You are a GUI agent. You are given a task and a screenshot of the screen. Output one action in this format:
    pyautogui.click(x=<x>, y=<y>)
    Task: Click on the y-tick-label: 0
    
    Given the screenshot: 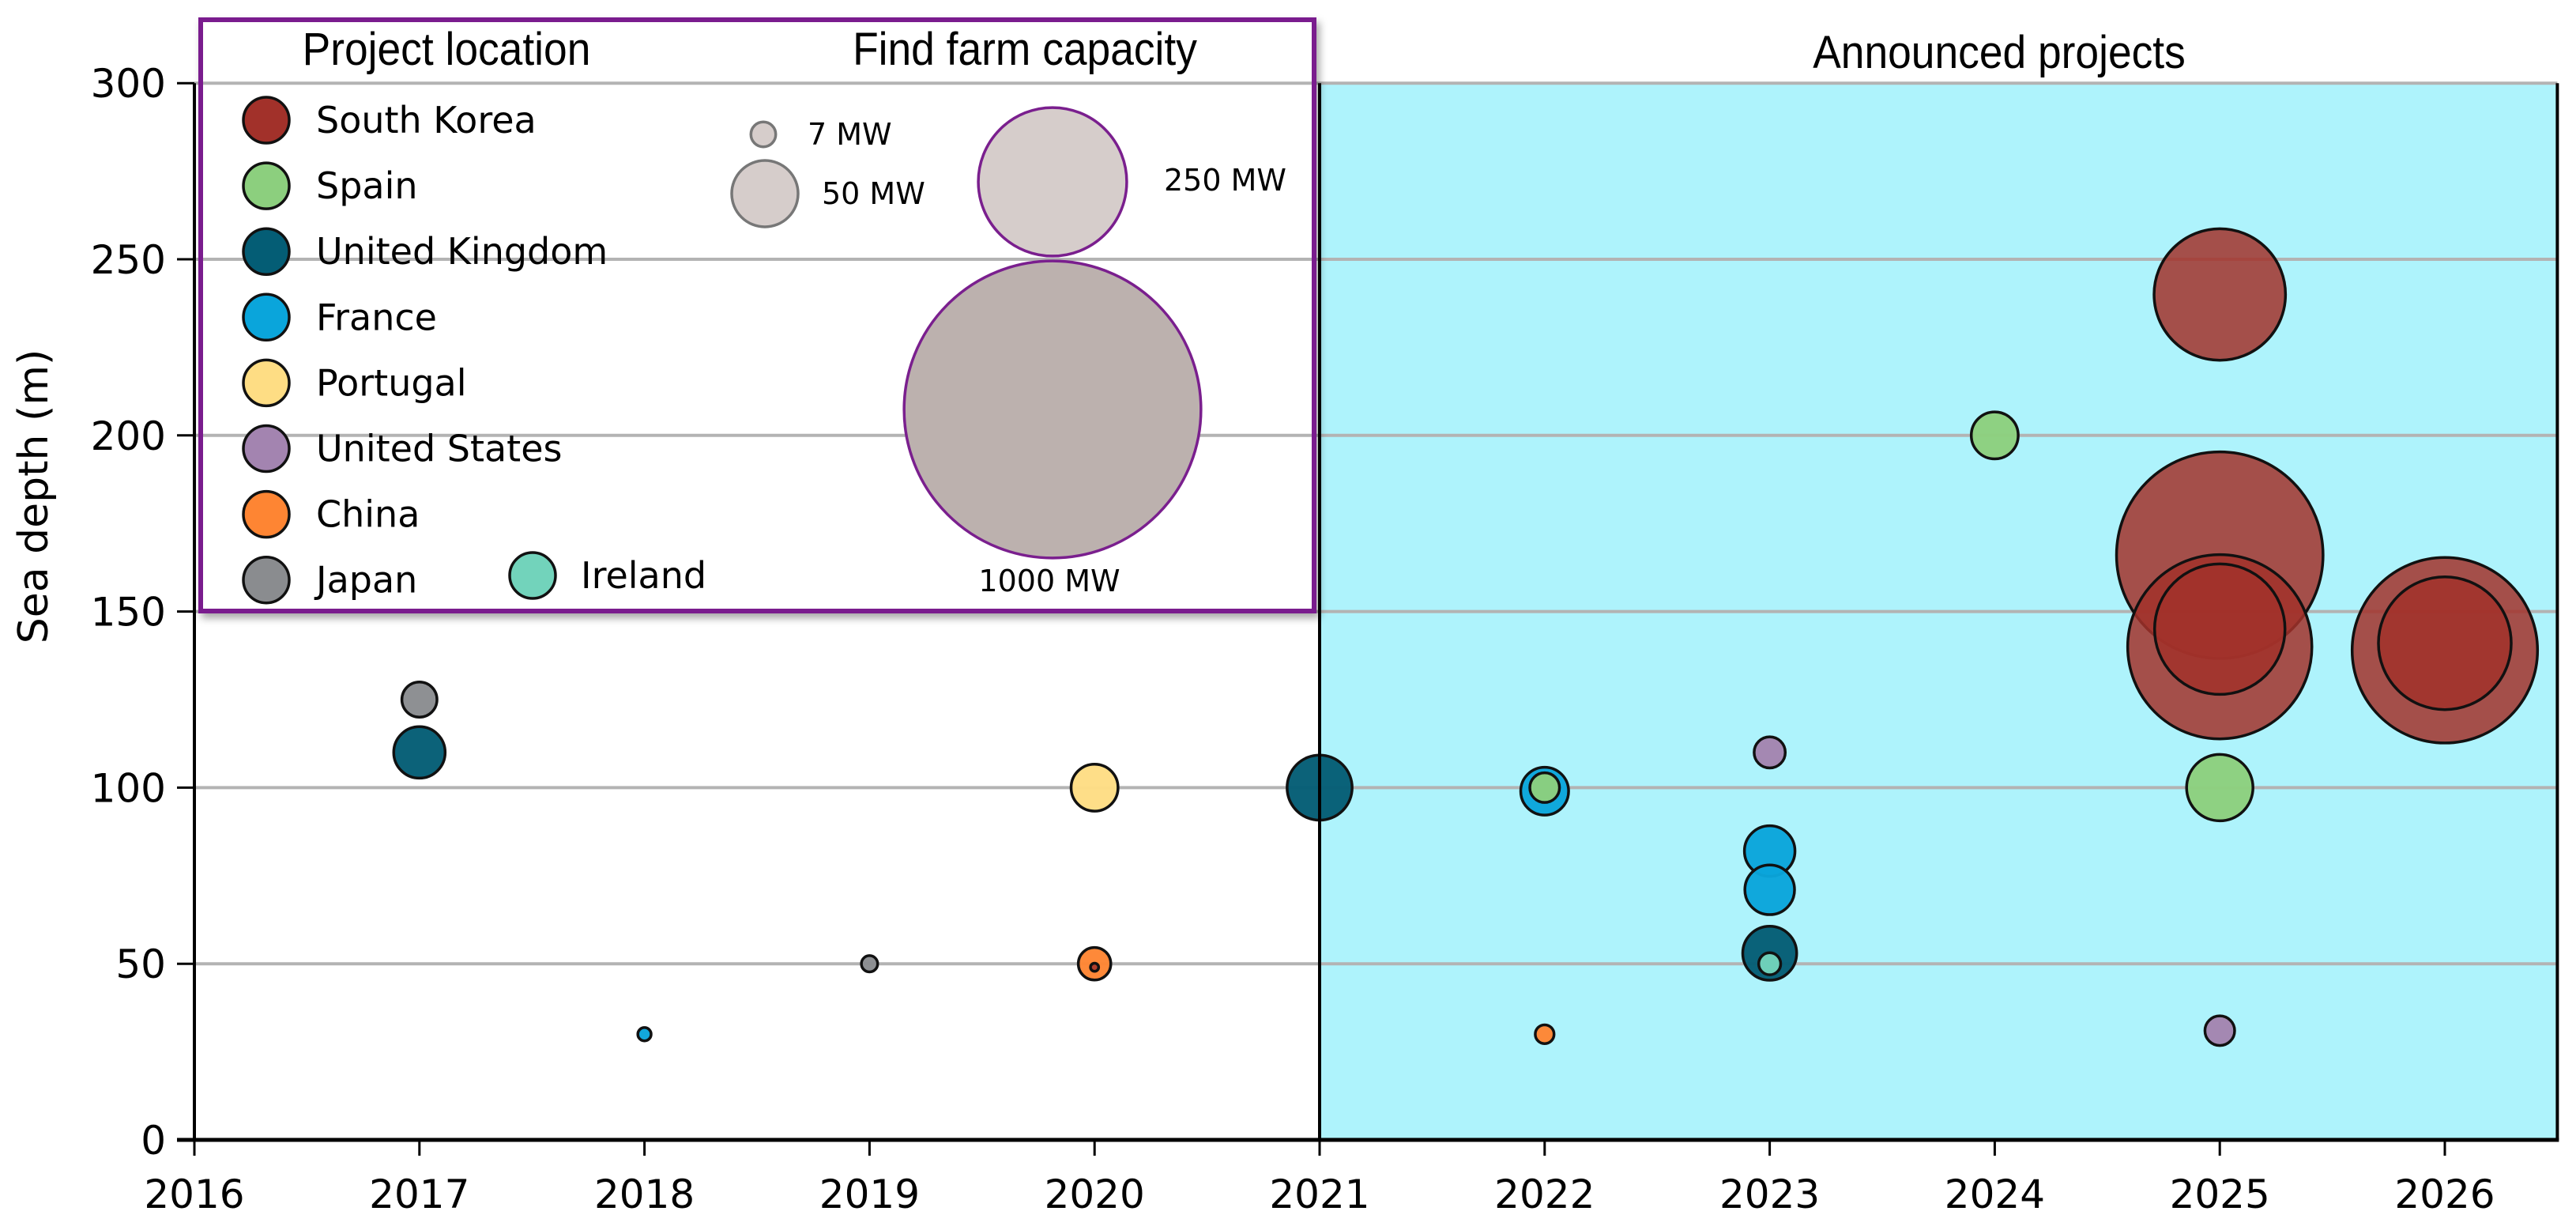 What is the action you would take?
    pyautogui.click(x=153, y=1141)
    